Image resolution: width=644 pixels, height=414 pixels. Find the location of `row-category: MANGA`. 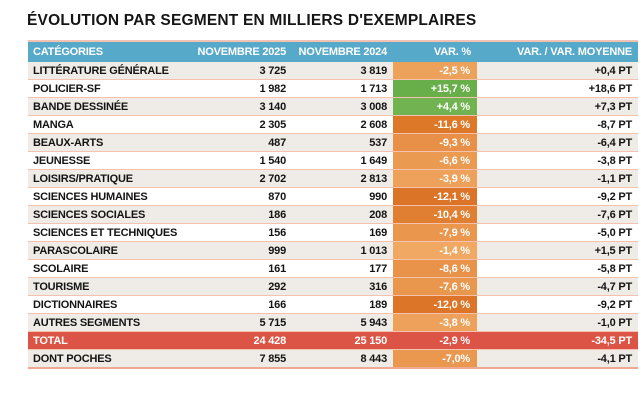

row-category: MANGA is located at coordinates (105, 124).